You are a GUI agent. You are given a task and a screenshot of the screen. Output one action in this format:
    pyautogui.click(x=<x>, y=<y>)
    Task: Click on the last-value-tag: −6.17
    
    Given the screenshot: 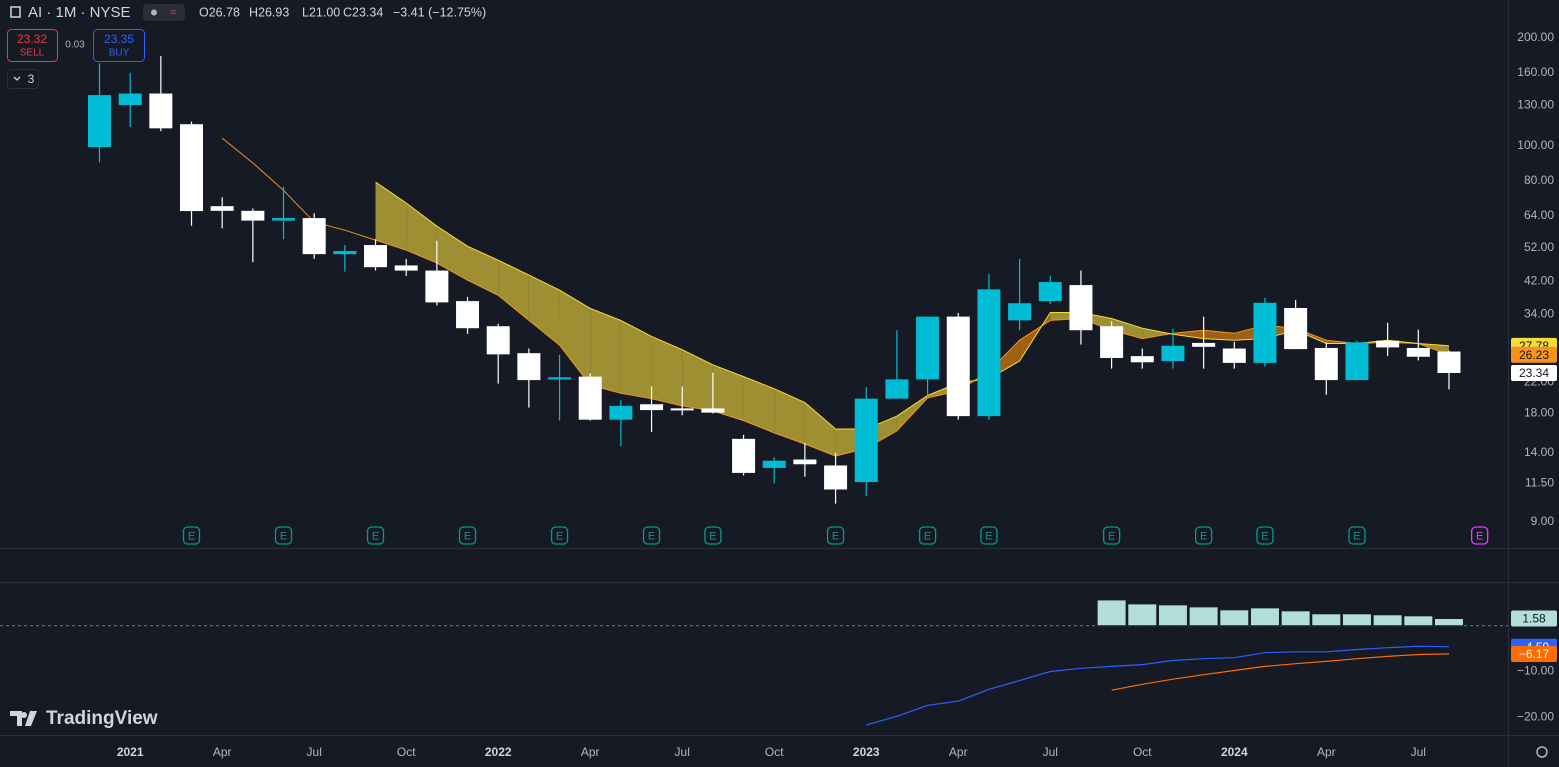 What is the action you would take?
    pyautogui.click(x=1534, y=654)
    